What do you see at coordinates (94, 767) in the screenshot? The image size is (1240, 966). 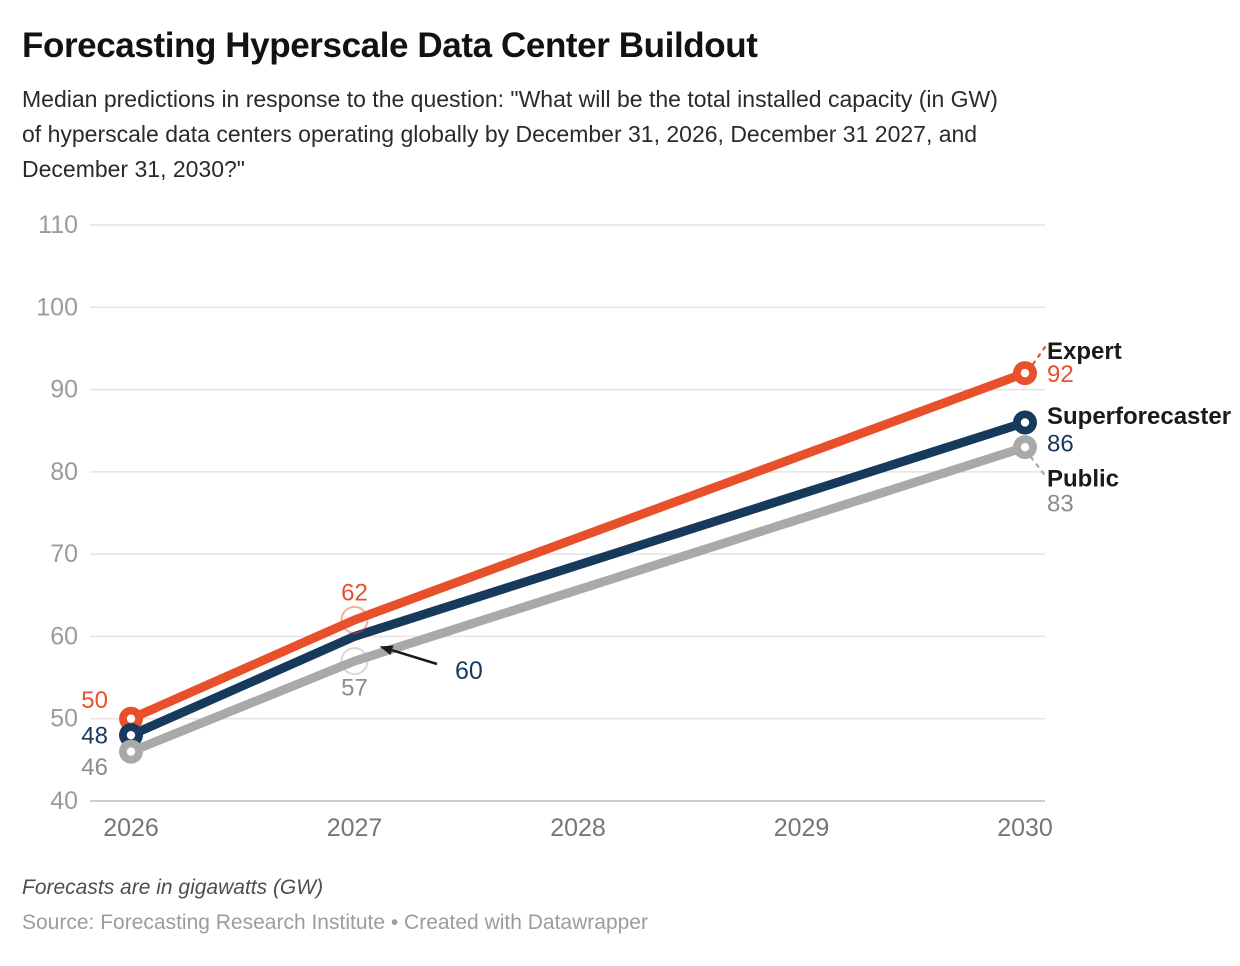 I see `value-label: 46` at bounding box center [94, 767].